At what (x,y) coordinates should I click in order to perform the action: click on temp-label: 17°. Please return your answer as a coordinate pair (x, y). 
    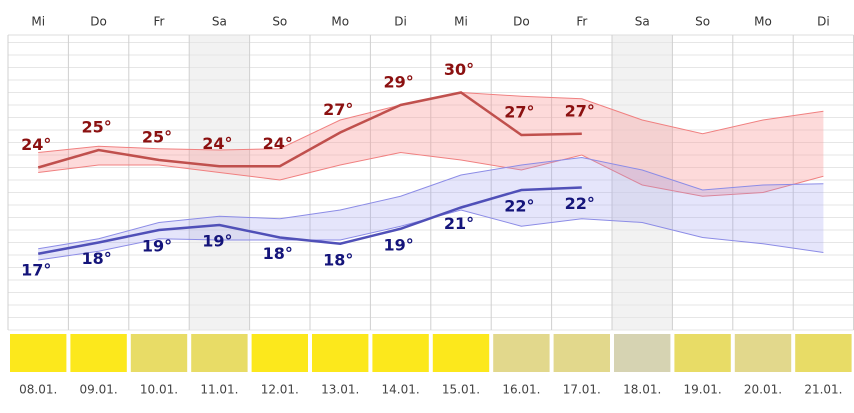
    Looking at the image, I should click on (36, 269).